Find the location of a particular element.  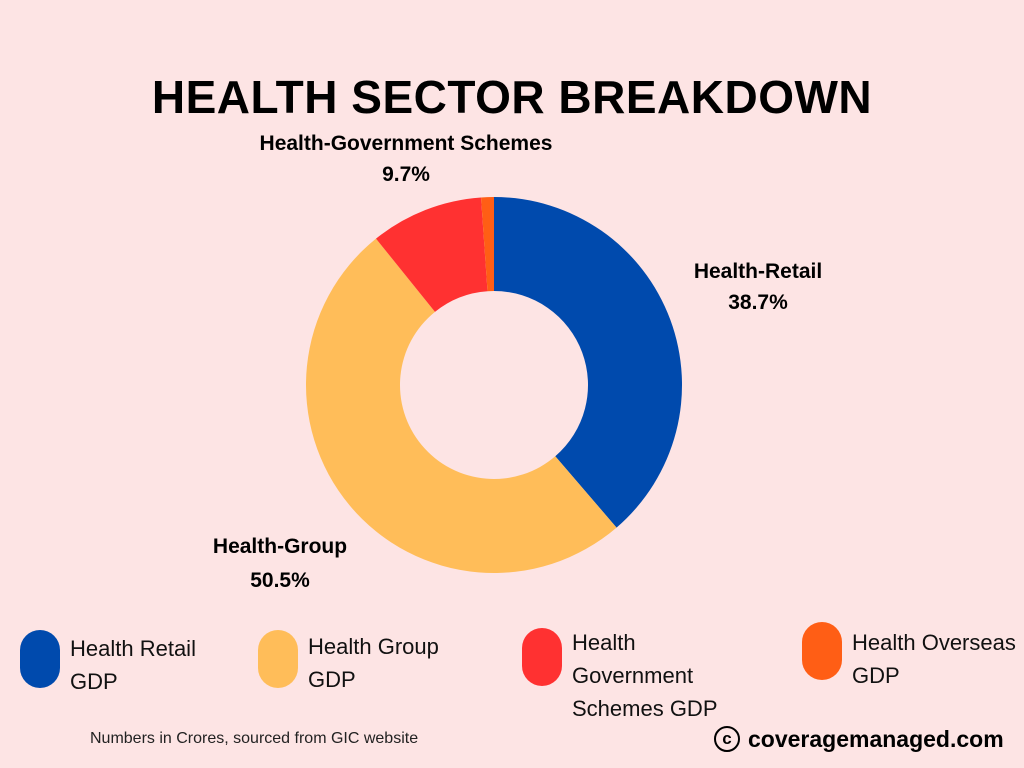

label-retail: Health-Retail 38.7% is located at coordinates (758, 287).